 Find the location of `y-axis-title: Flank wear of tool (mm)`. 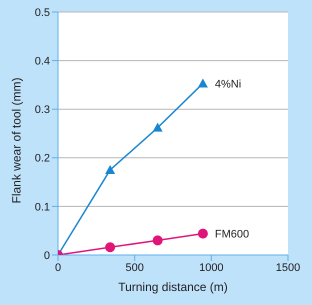

y-axis-title: Flank wear of tool (mm) is located at coordinates (16, 140).